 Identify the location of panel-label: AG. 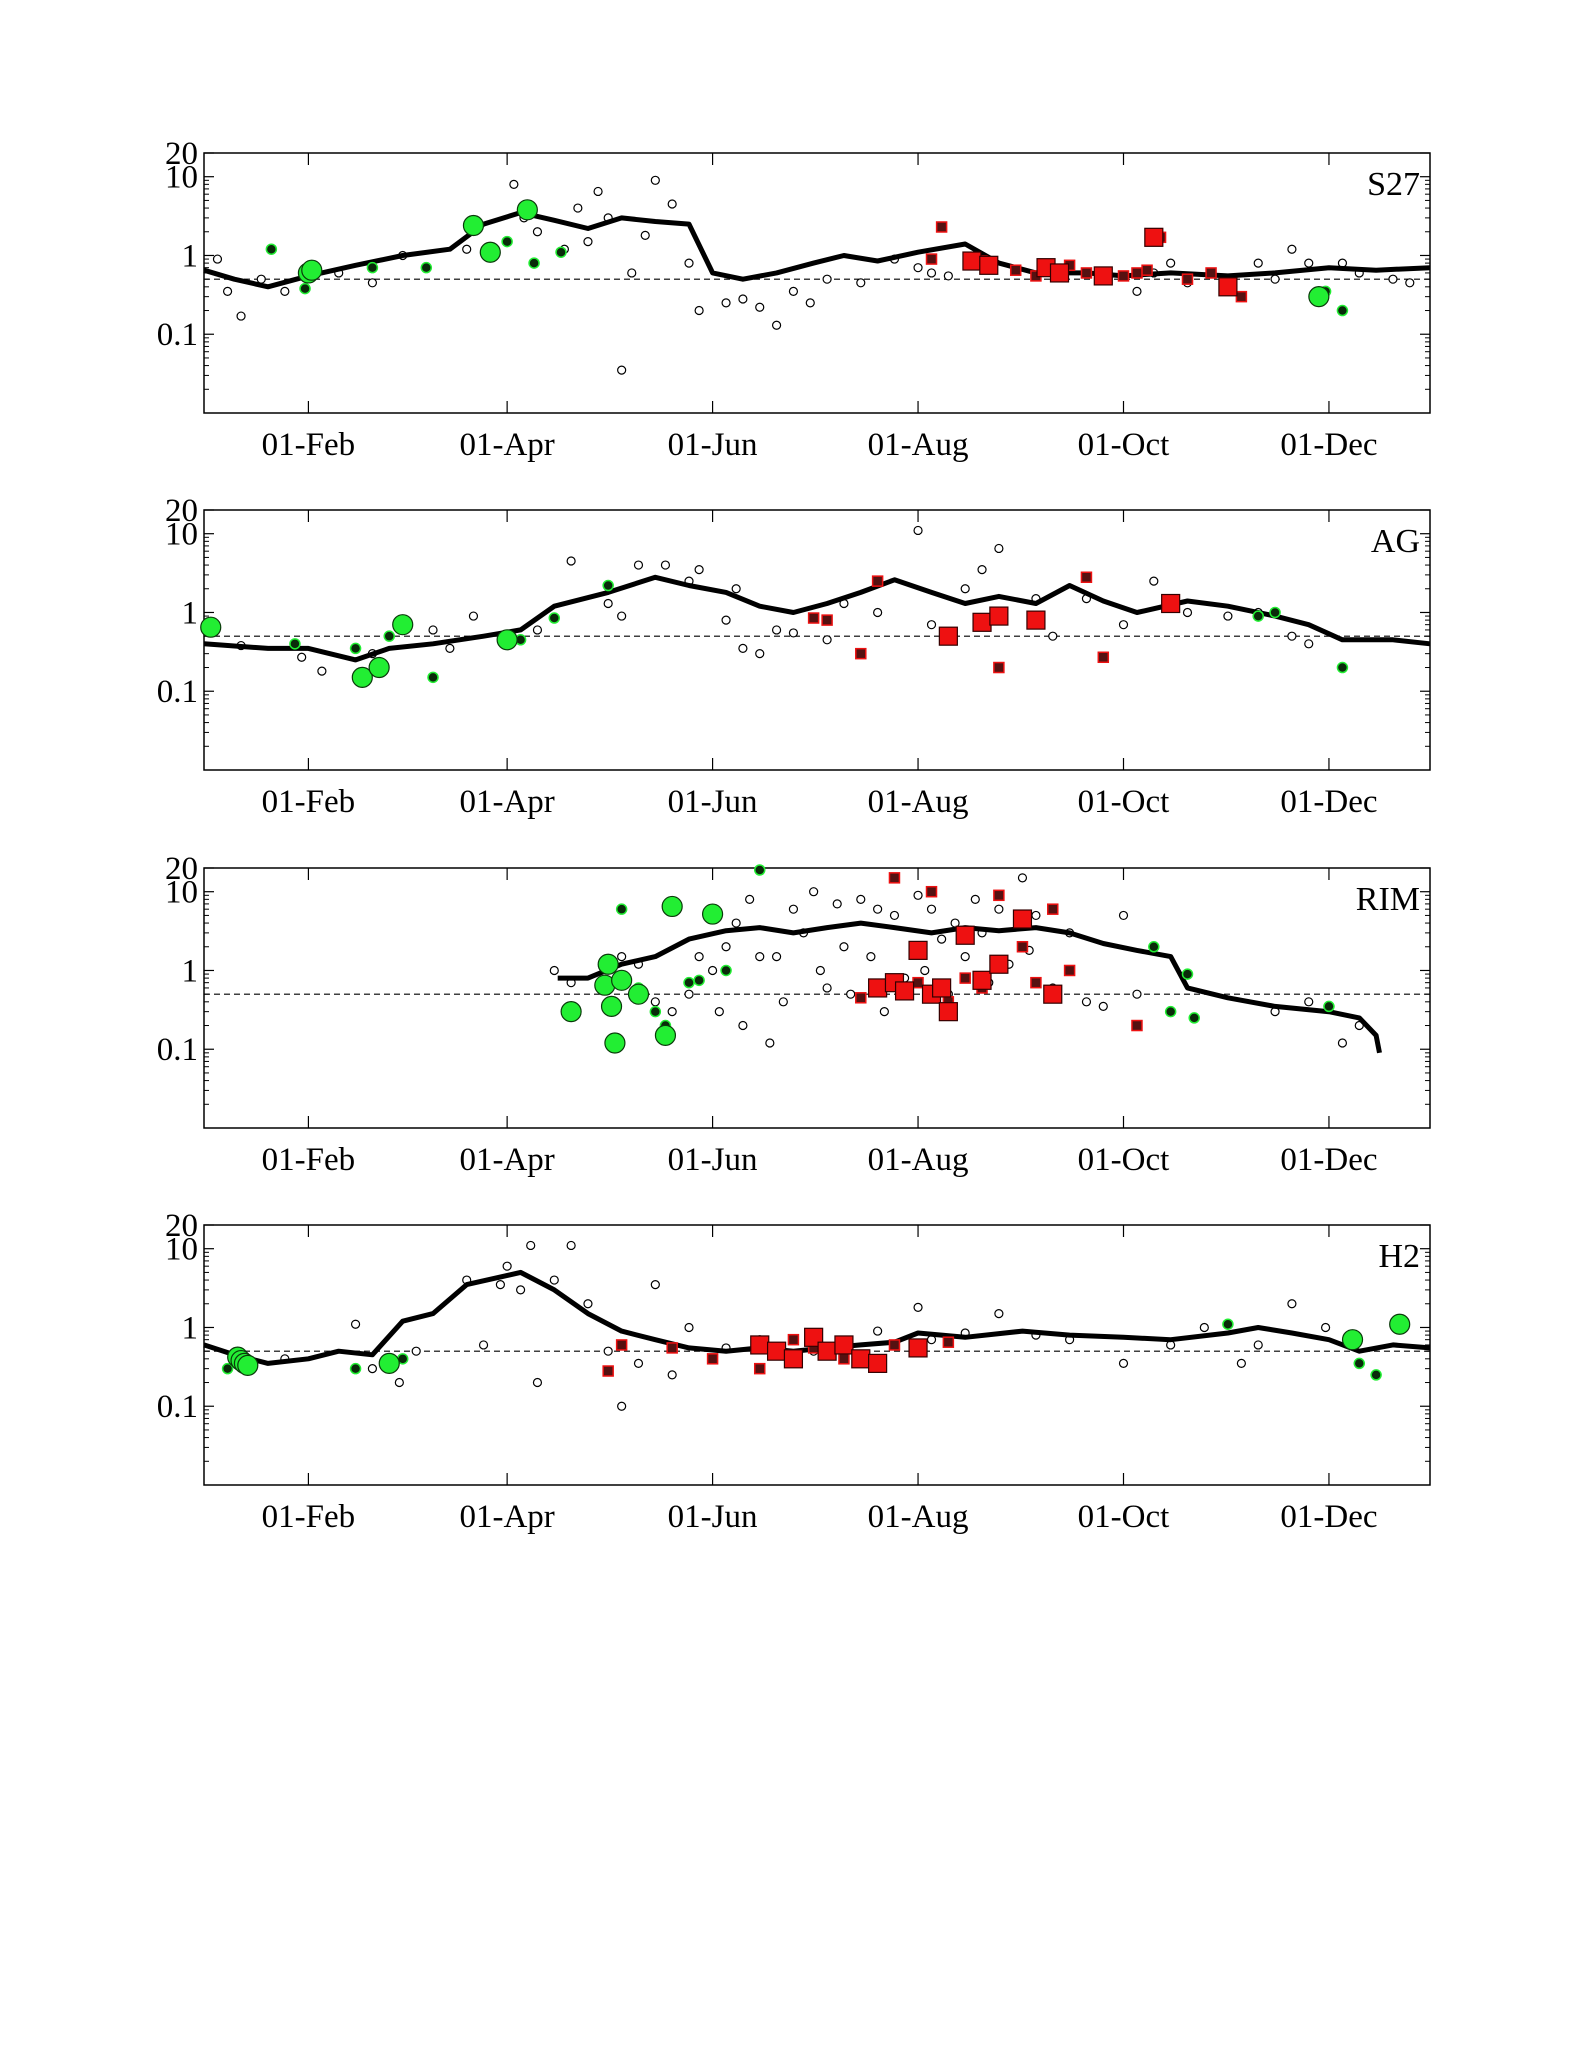
(1395, 541).